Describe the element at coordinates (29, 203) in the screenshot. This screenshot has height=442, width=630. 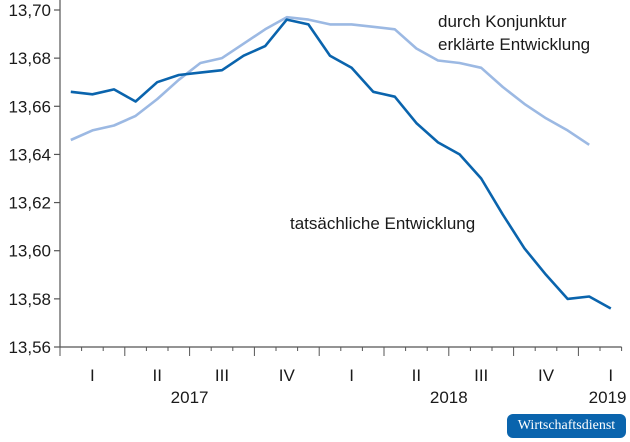
I see `y-tick-label: 13,62` at that location.